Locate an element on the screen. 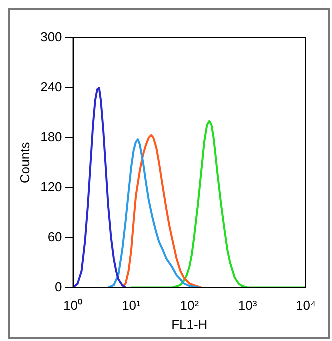  x-tick-label: 10⁴ is located at coordinates (306, 306).